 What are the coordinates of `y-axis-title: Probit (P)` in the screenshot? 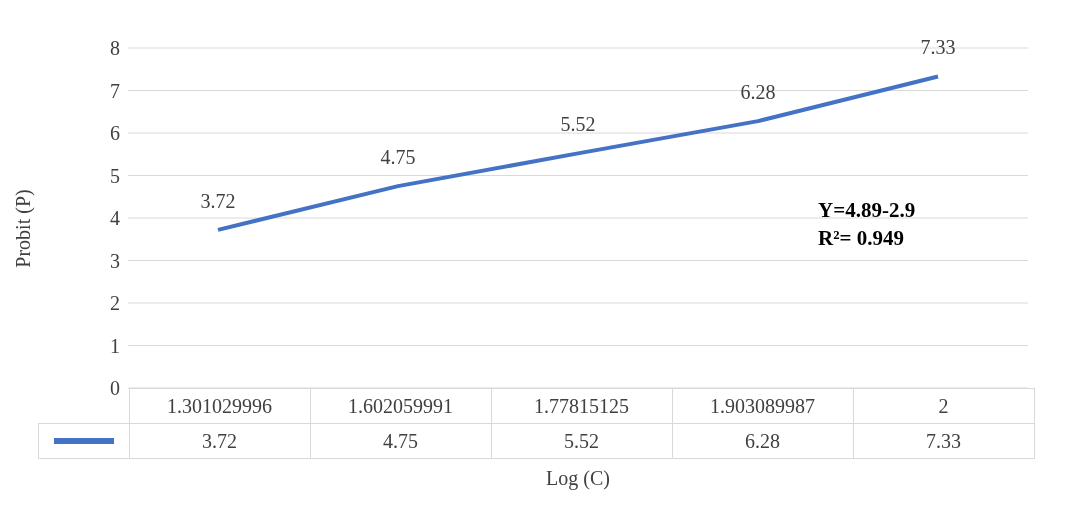 It's located at (23, 228).